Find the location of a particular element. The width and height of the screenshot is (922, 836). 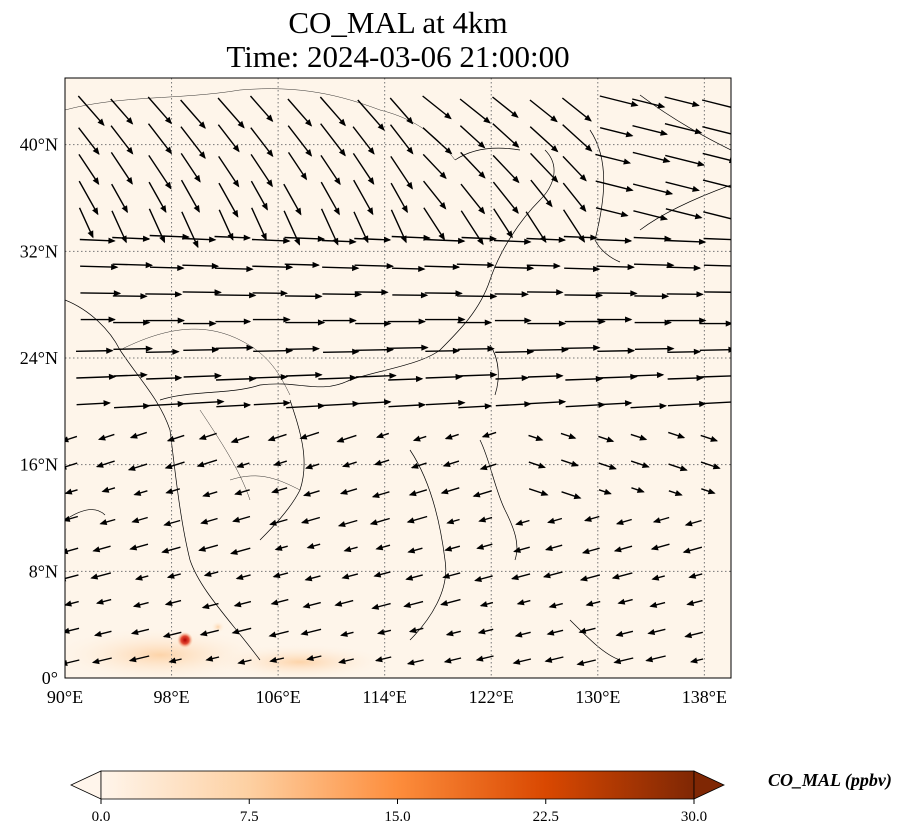

latitude-tick-label: 8°N is located at coordinates (43, 571).